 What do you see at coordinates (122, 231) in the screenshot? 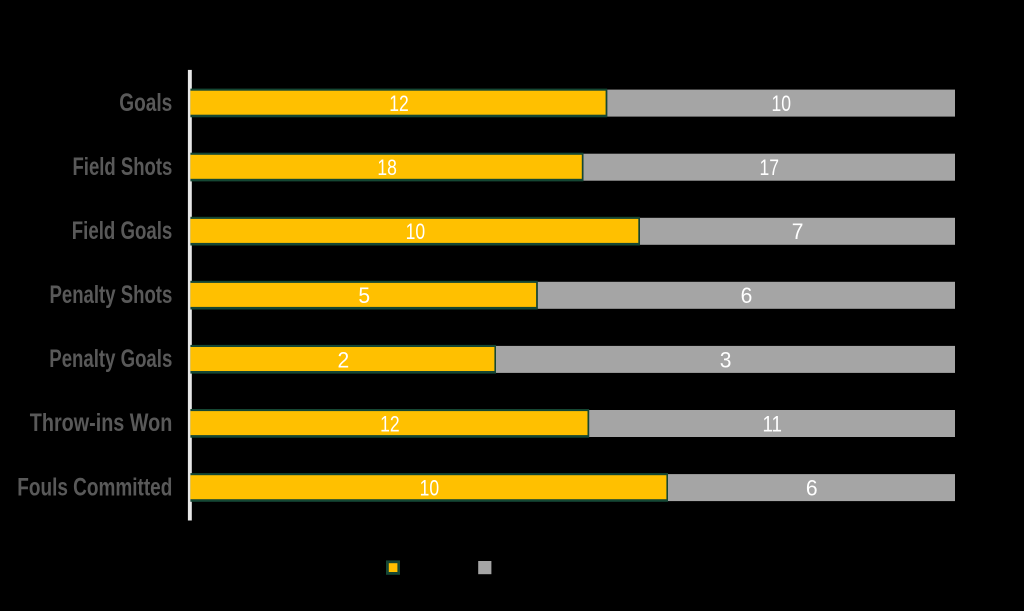
I see `svg-text: Field Goals` at bounding box center [122, 231].